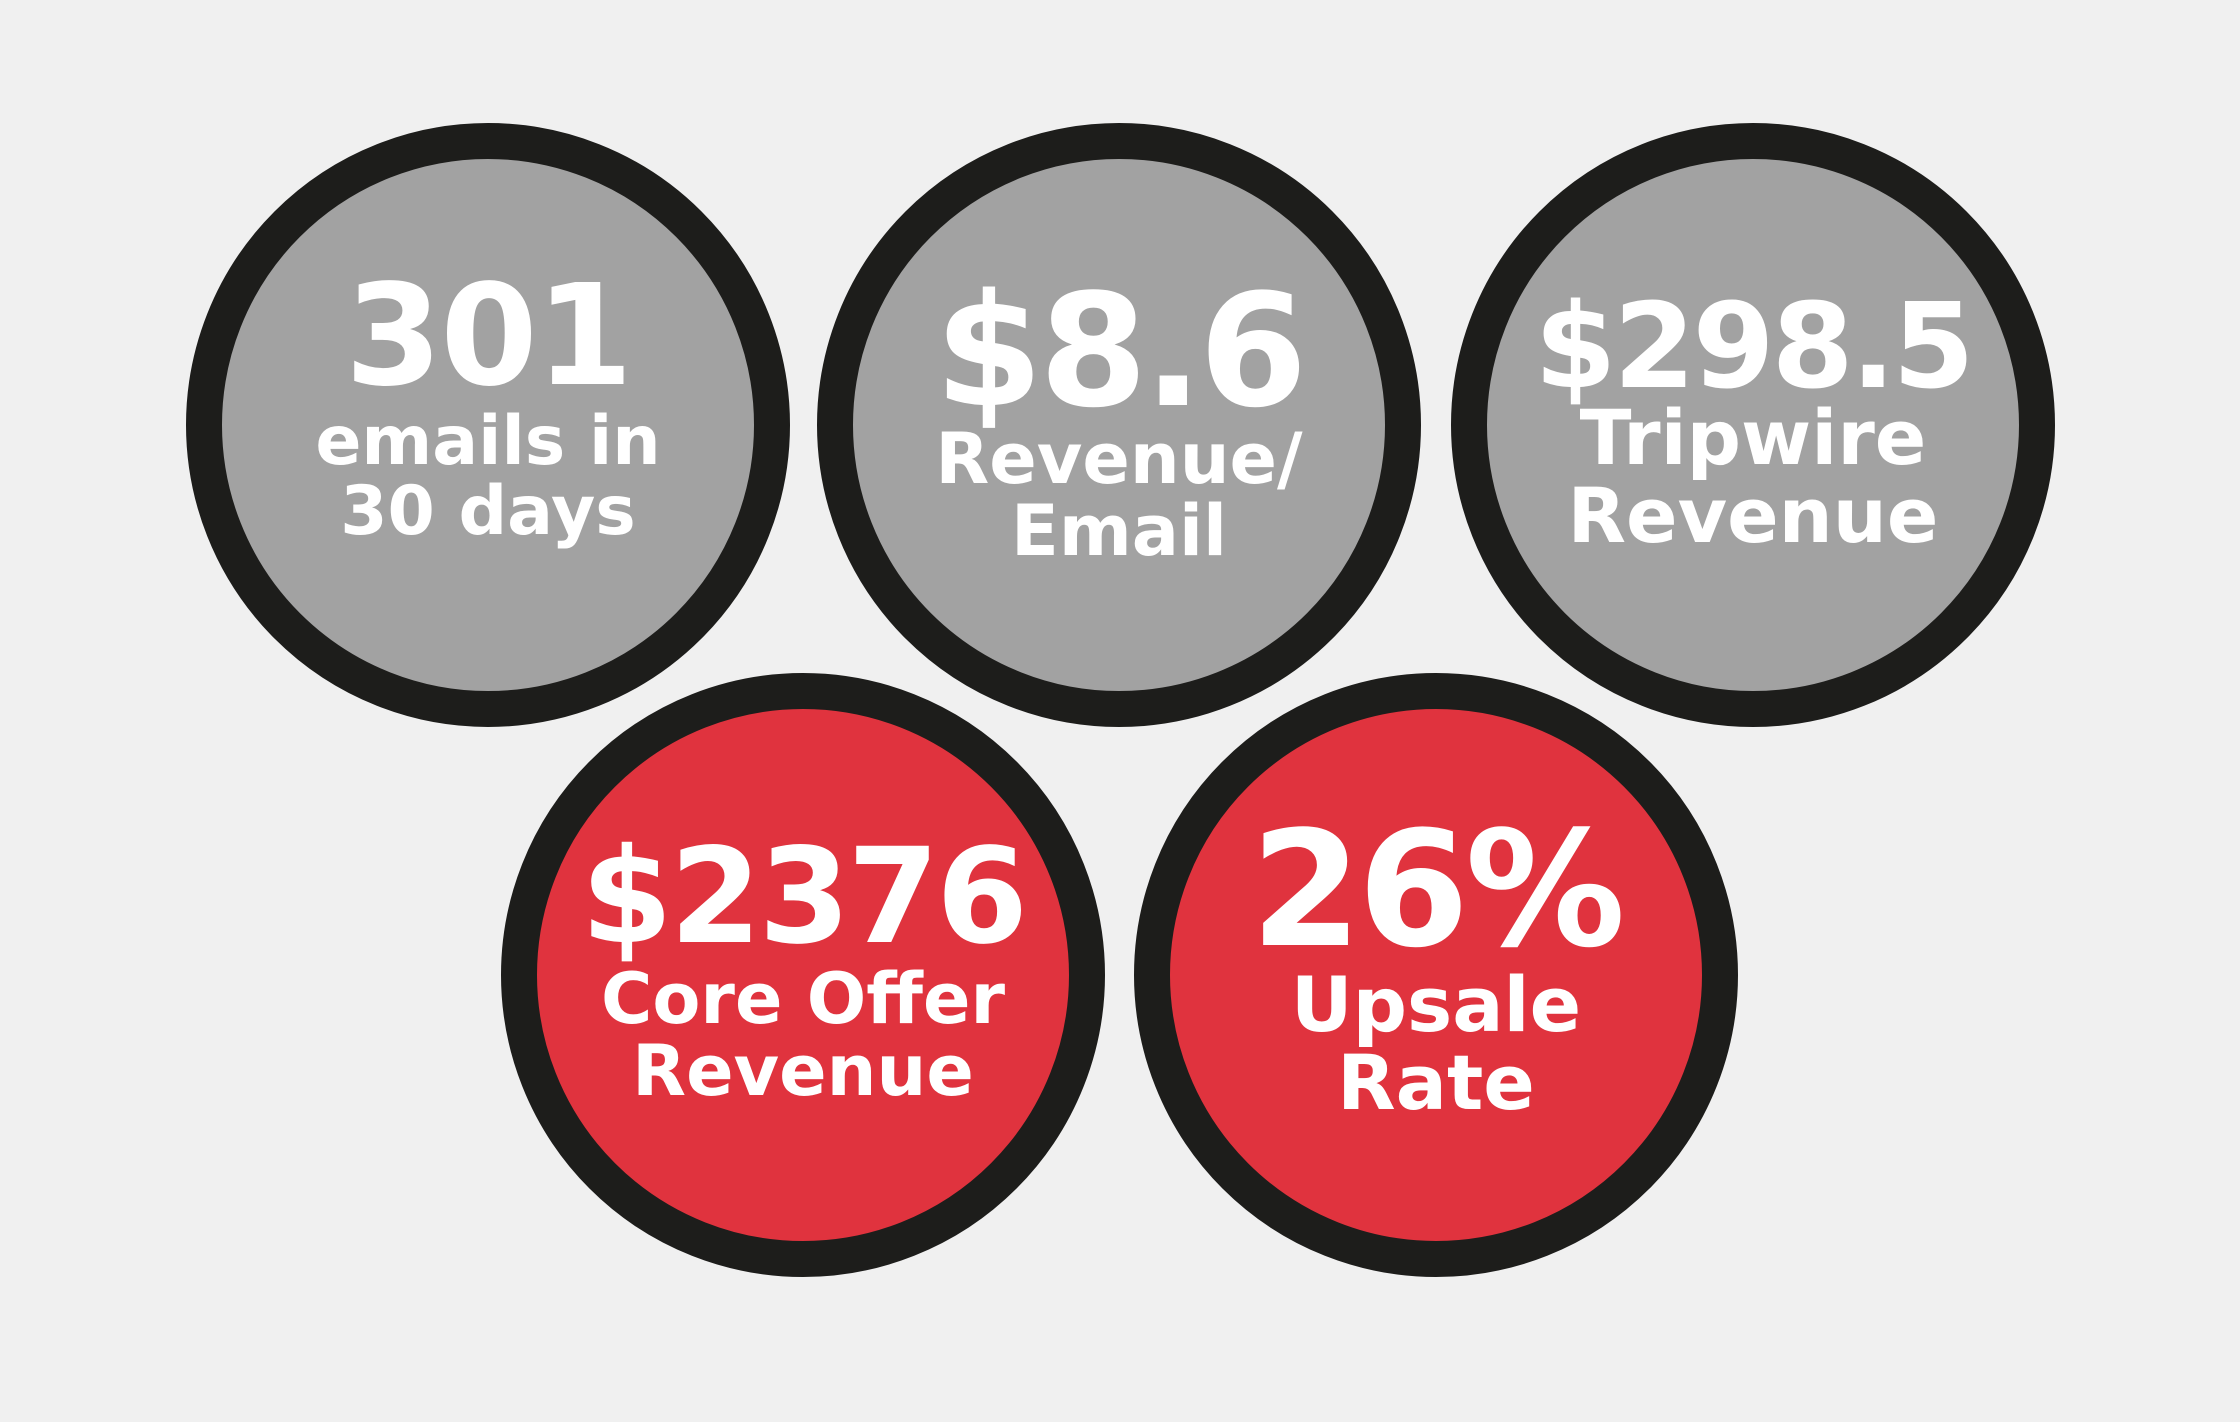 This screenshot has height=1422, width=2240. Describe the element at coordinates (488, 336) in the screenshot. I see `stat-value: 301` at that location.